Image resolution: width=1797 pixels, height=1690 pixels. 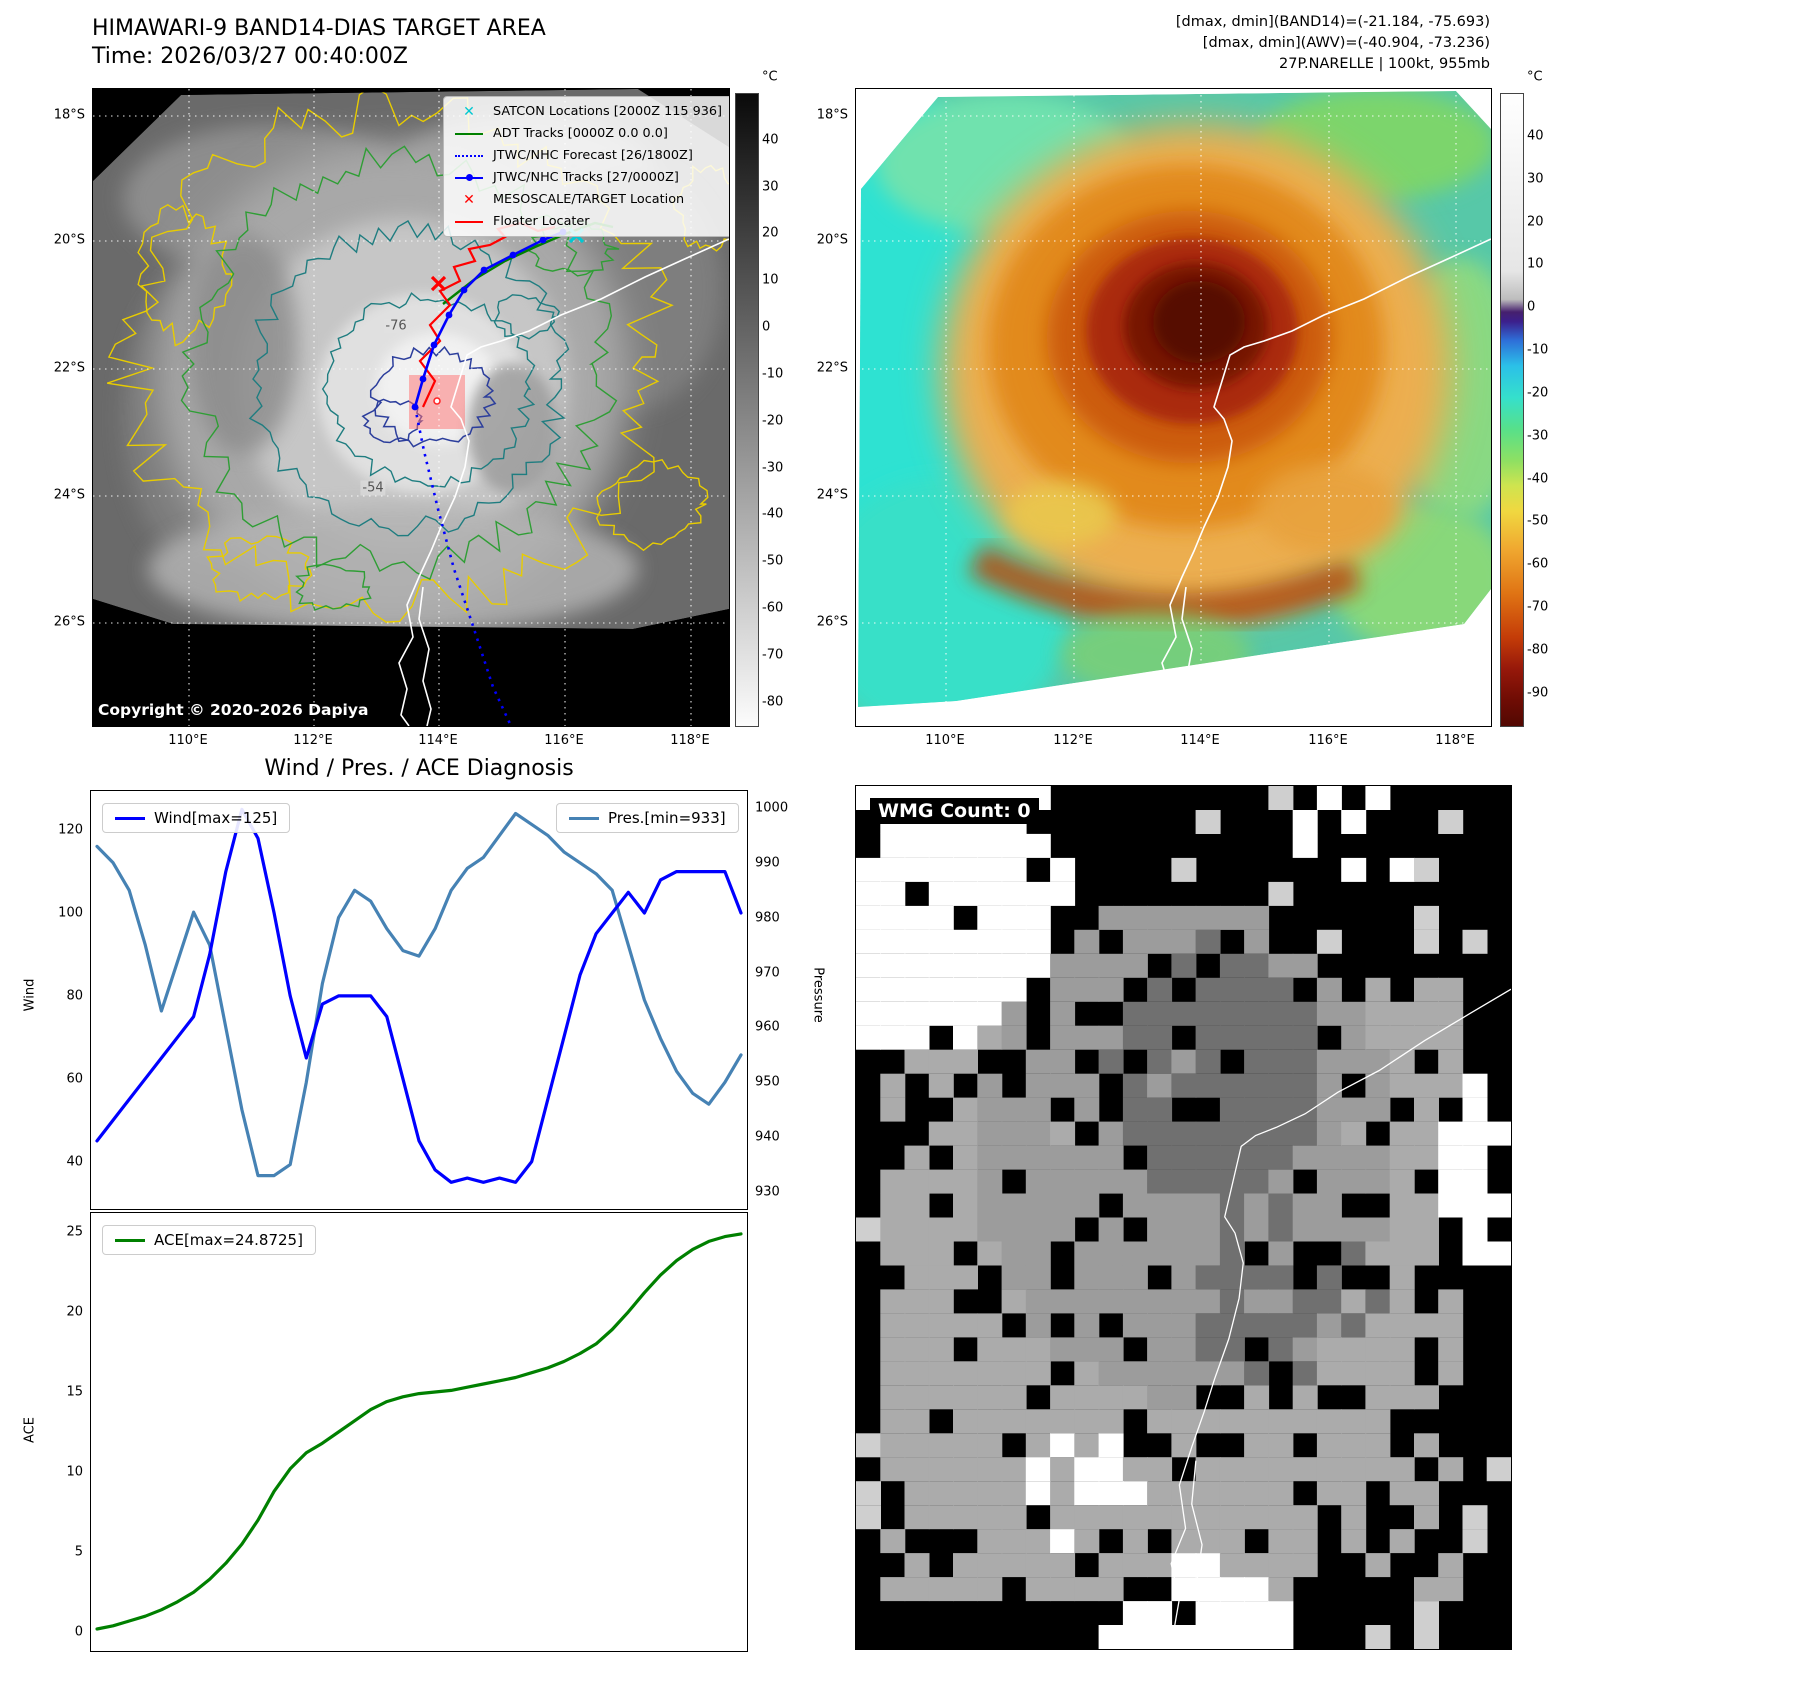 What do you see at coordinates (586, 177) in the screenshot?
I see `legend-item-label: JTWC/NHC Tracks [27/0000Z]` at bounding box center [586, 177].